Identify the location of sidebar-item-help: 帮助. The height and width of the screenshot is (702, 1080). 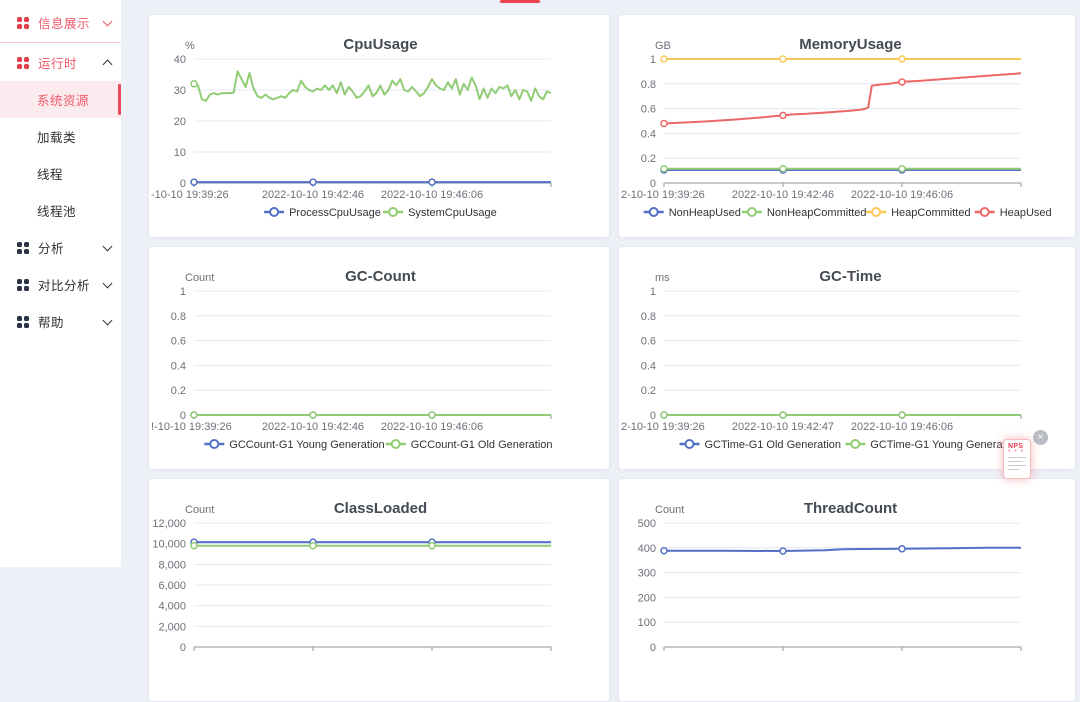
(60, 321).